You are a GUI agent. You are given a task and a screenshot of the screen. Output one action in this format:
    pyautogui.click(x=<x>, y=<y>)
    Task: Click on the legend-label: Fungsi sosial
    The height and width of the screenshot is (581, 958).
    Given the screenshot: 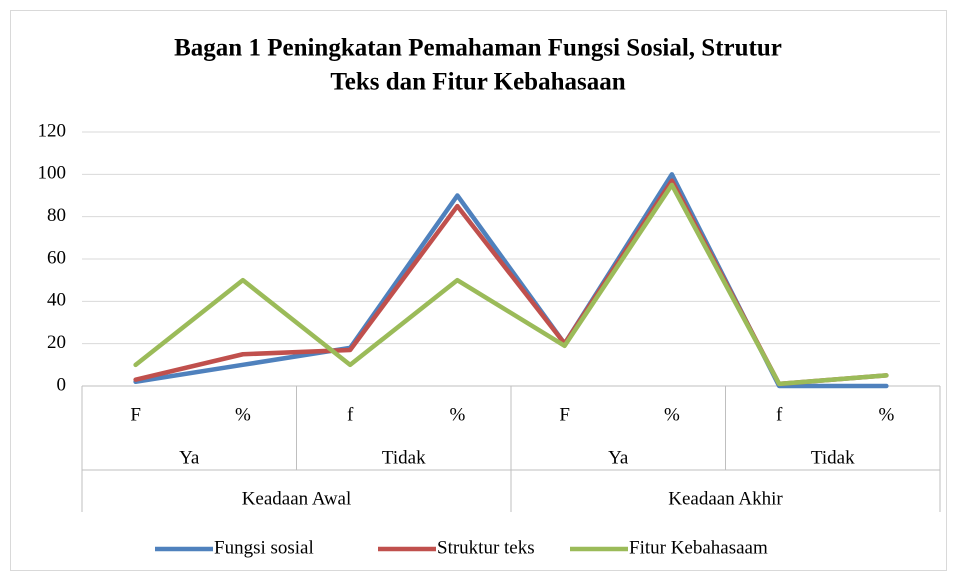 What is the action you would take?
    pyautogui.click(x=264, y=547)
    